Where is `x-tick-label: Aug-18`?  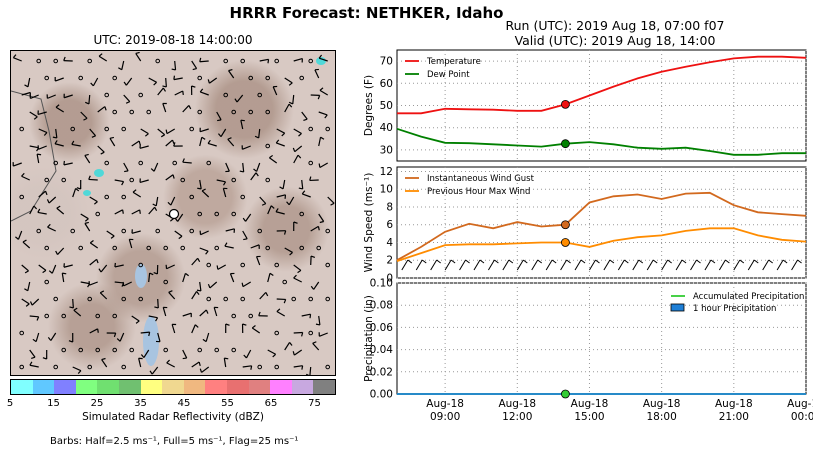 x-tick-label: Aug-18 is located at coordinates (517, 404).